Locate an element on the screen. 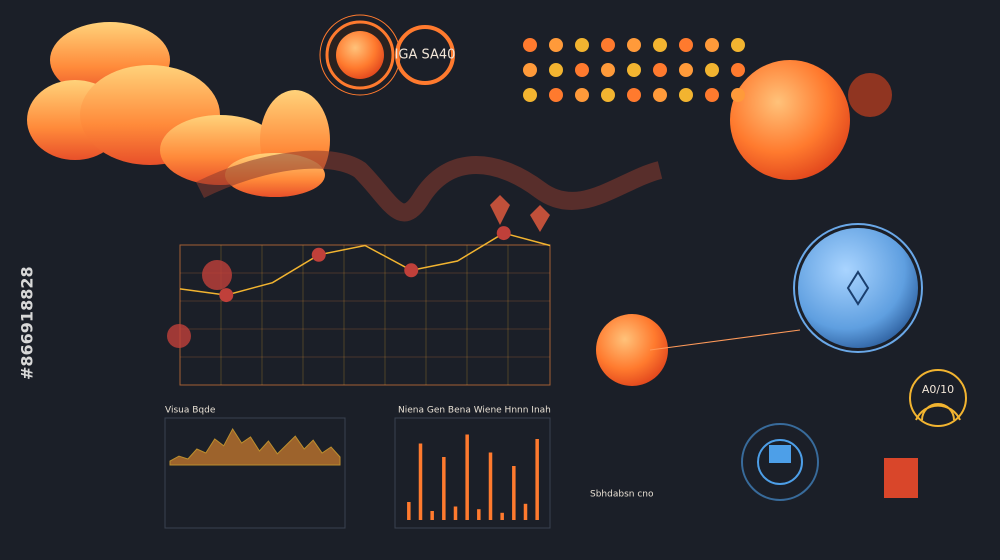 Image resolution: width=1000 pixels, height=560 pixels. line-chart-frame is located at coordinates (365, 315).